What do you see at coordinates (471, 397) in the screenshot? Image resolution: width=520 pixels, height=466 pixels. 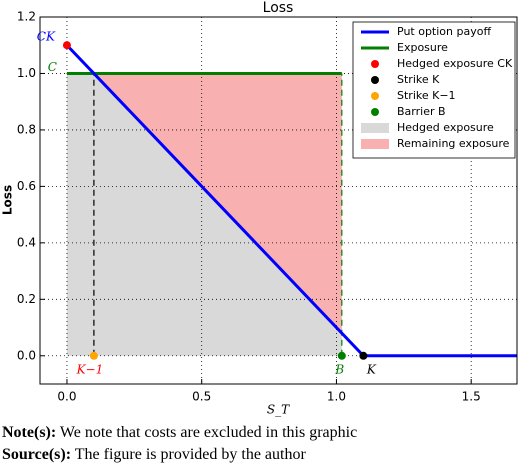 I see `x-tick-label: 1.5` at bounding box center [471, 397].